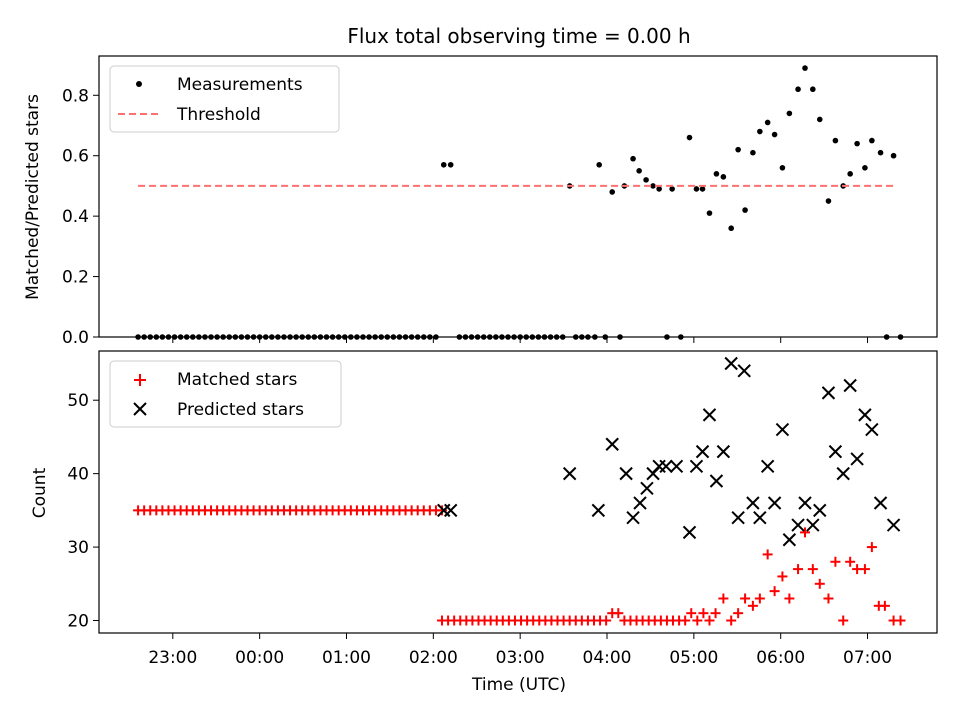  I want to click on legend-predicted-label: Predicted stars, so click(240, 410).